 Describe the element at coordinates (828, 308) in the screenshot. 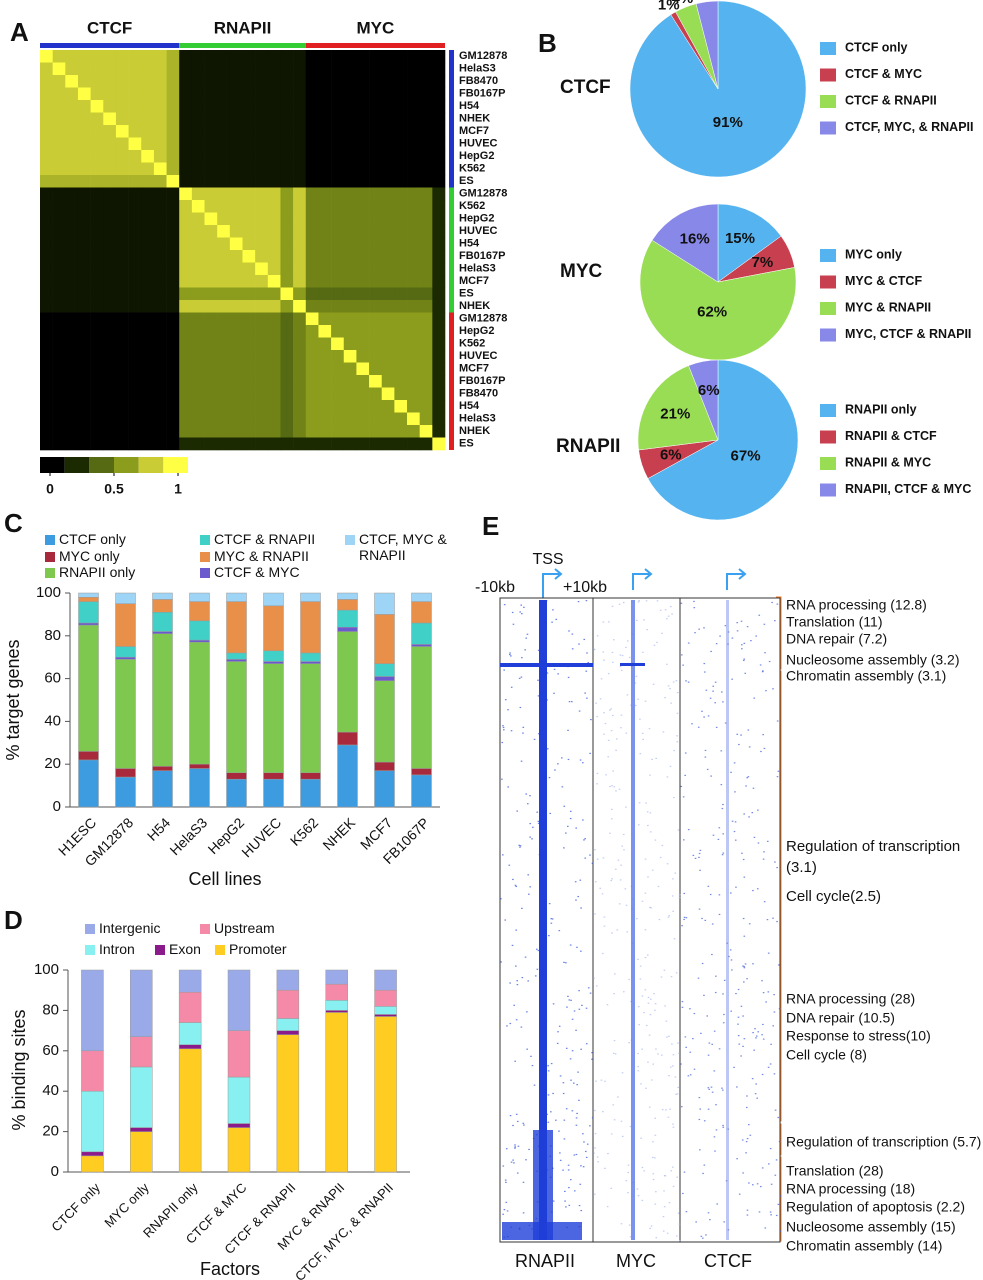

I see `legend-swatch` at that location.